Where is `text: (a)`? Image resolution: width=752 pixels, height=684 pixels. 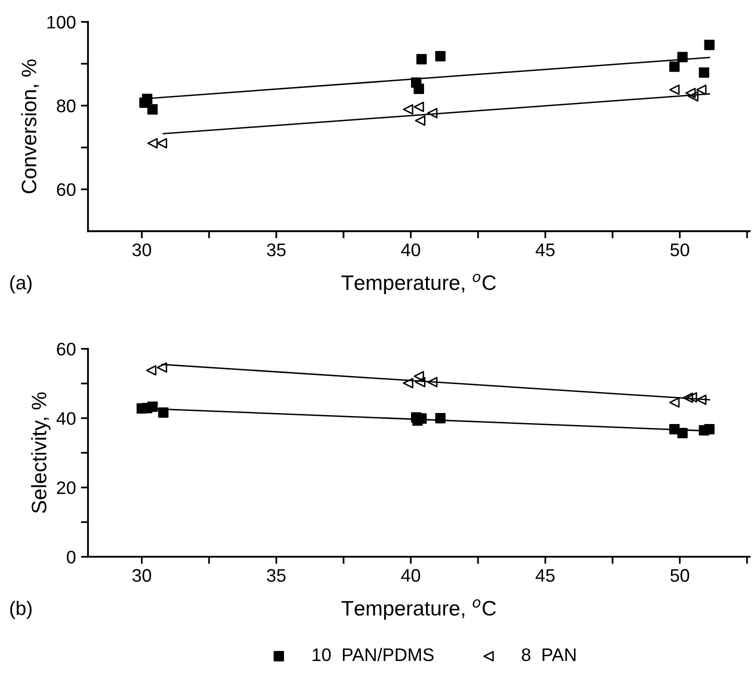
text: (a) is located at coordinates (21, 284).